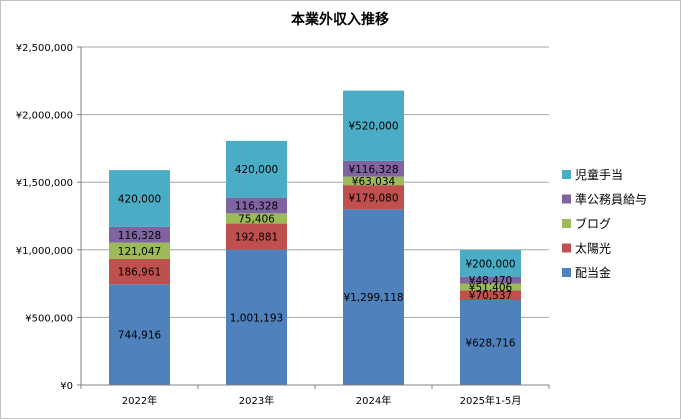 This screenshot has height=419, width=681. What do you see at coordinates (373, 400) in the screenshot?
I see `x-tick-label: 2024年` at bounding box center [373, 400].